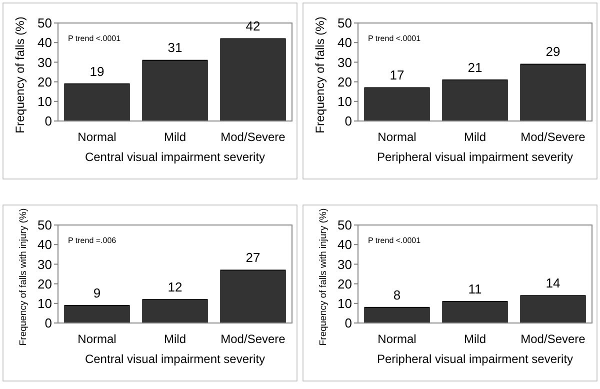  What do you see at coordinates (175, 286) in the screenshot?
I see `data-label: 12` at bounding box center [175, 286].